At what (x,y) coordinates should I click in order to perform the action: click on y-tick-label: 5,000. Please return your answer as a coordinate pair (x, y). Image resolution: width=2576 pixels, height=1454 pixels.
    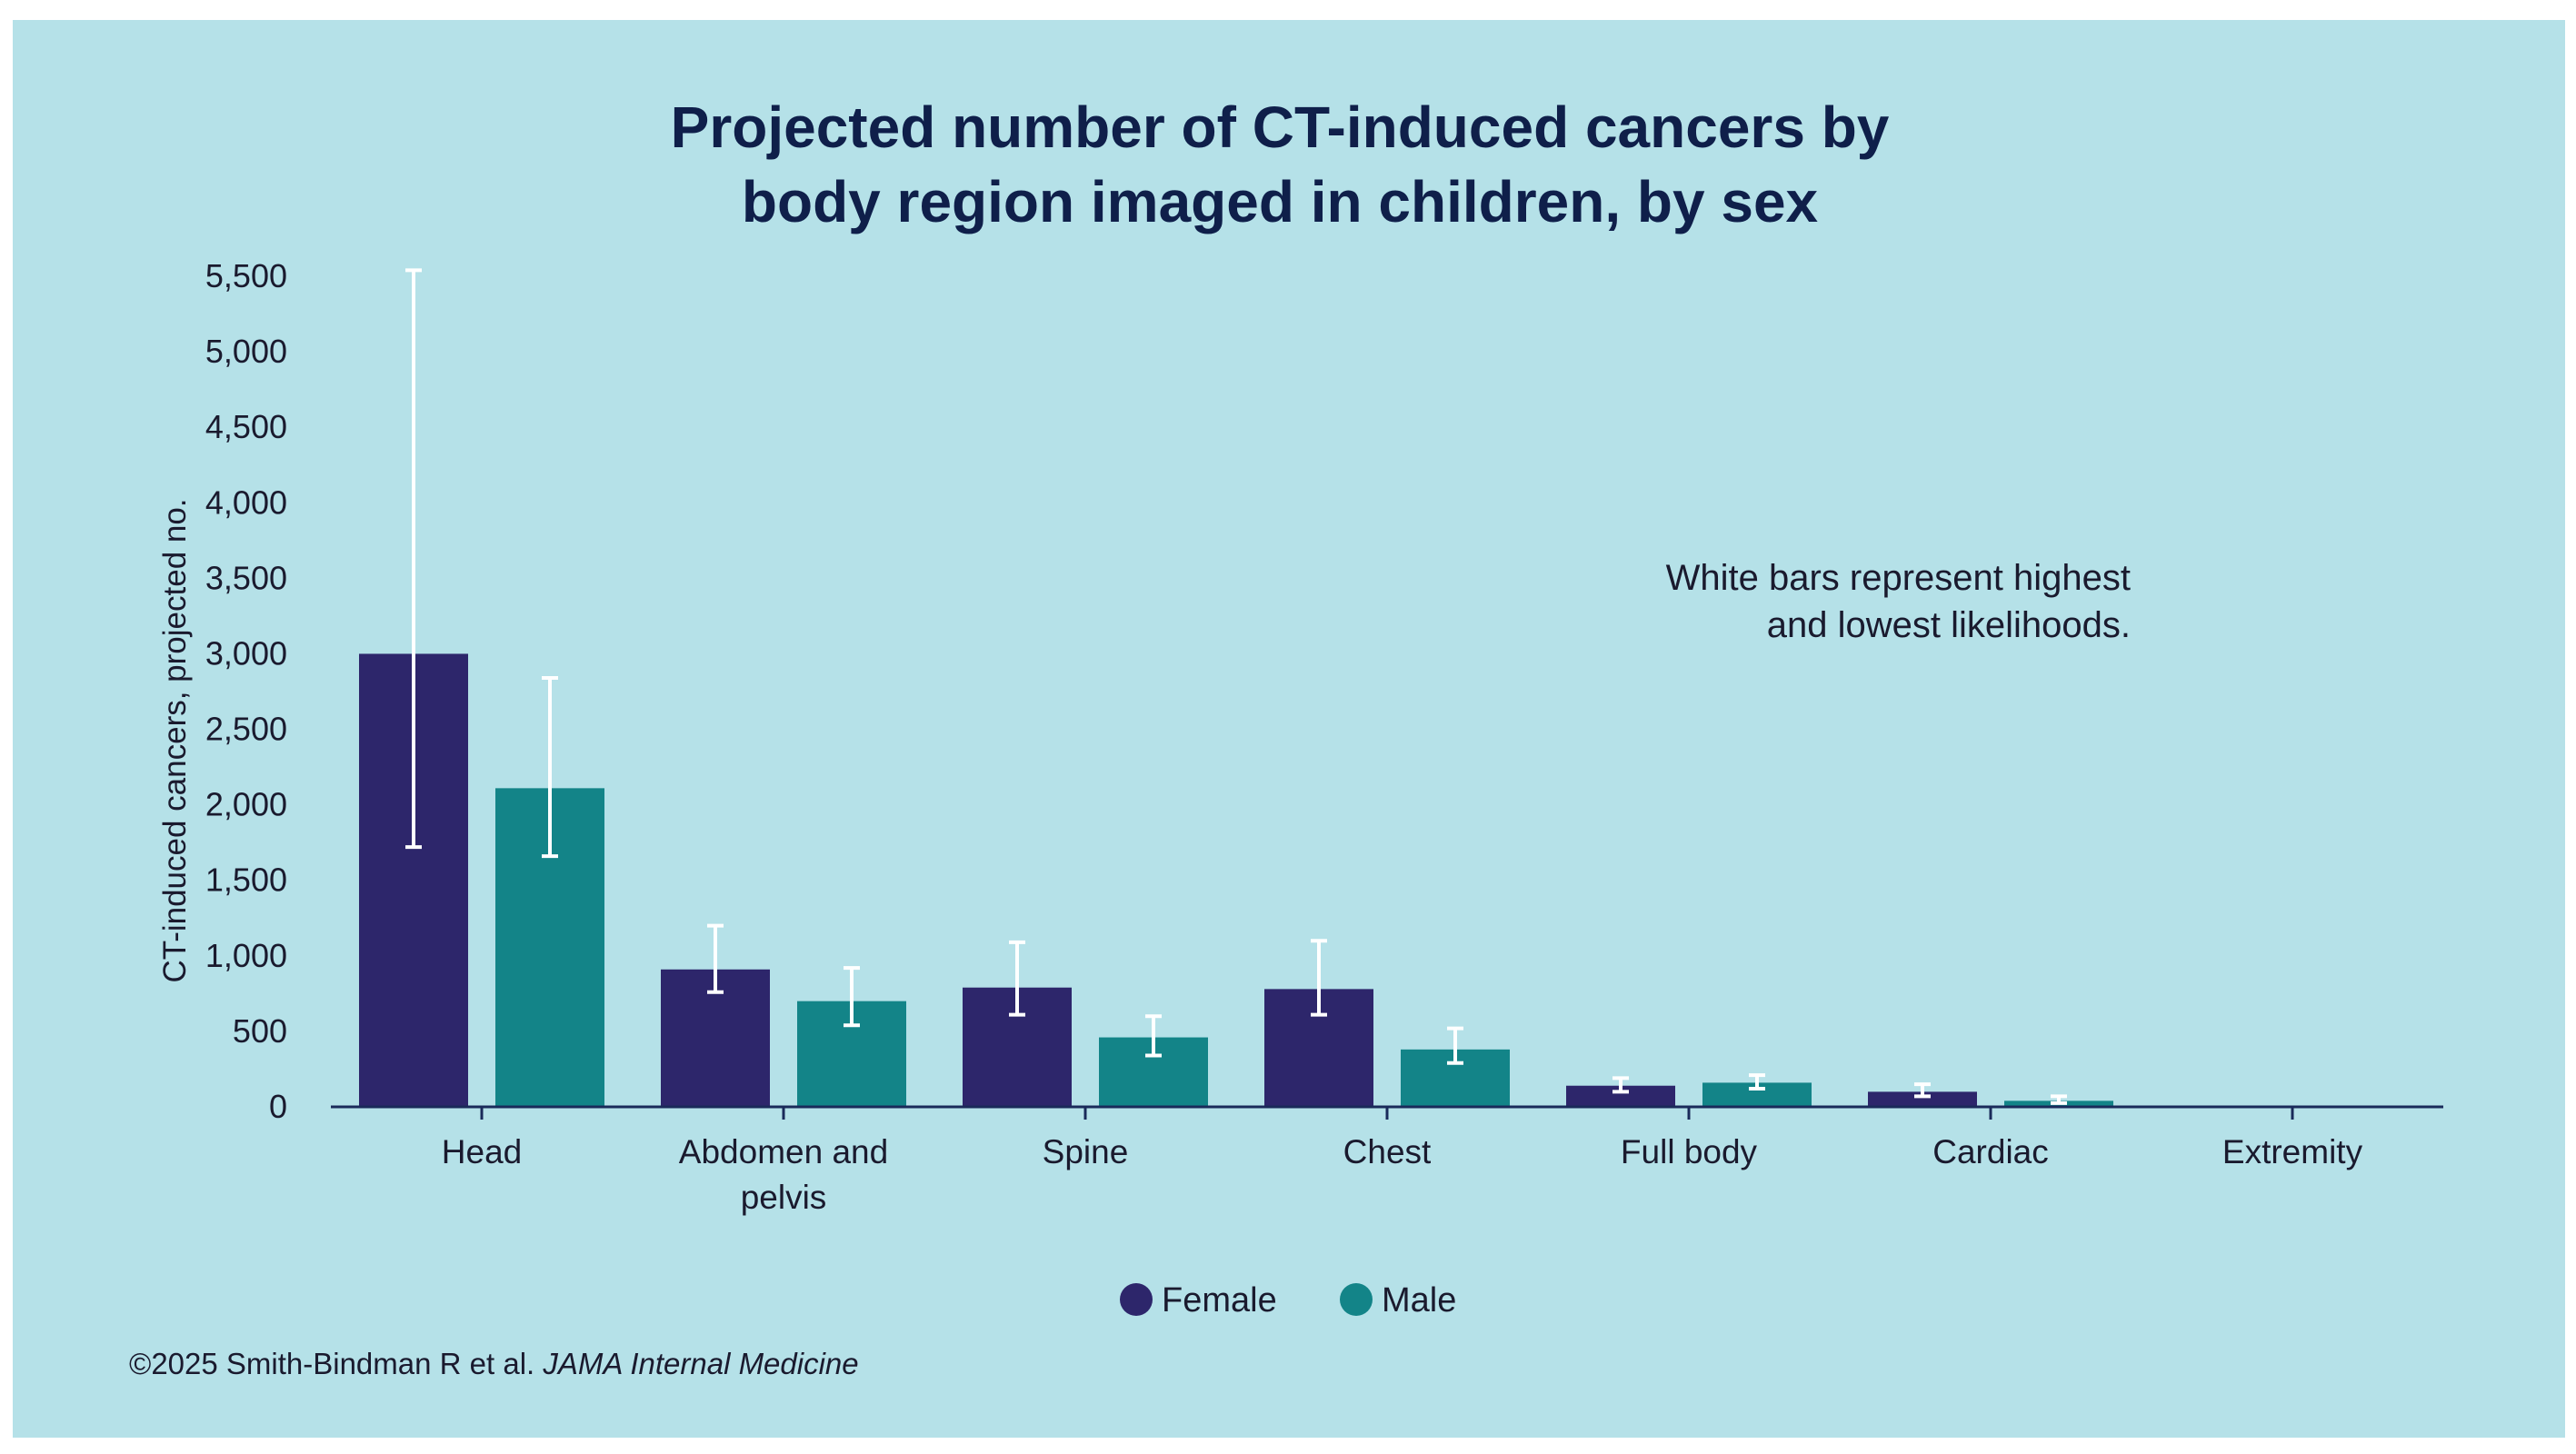
    Looking at the image, I should click on (246, 351).